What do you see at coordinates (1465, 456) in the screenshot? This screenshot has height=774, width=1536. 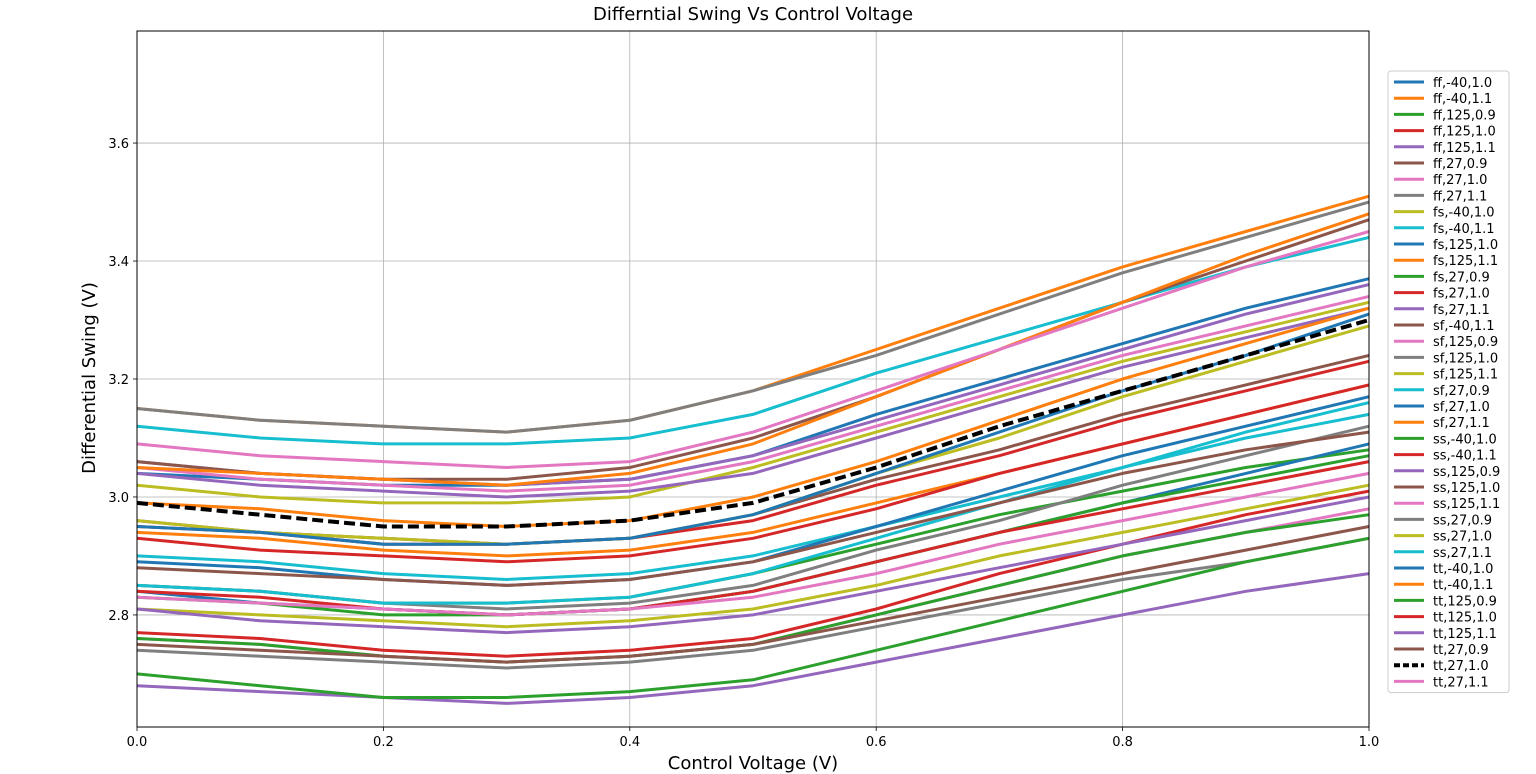 I see `legend-label: ss,-40,1.1` at bounding box center [1465, 456].